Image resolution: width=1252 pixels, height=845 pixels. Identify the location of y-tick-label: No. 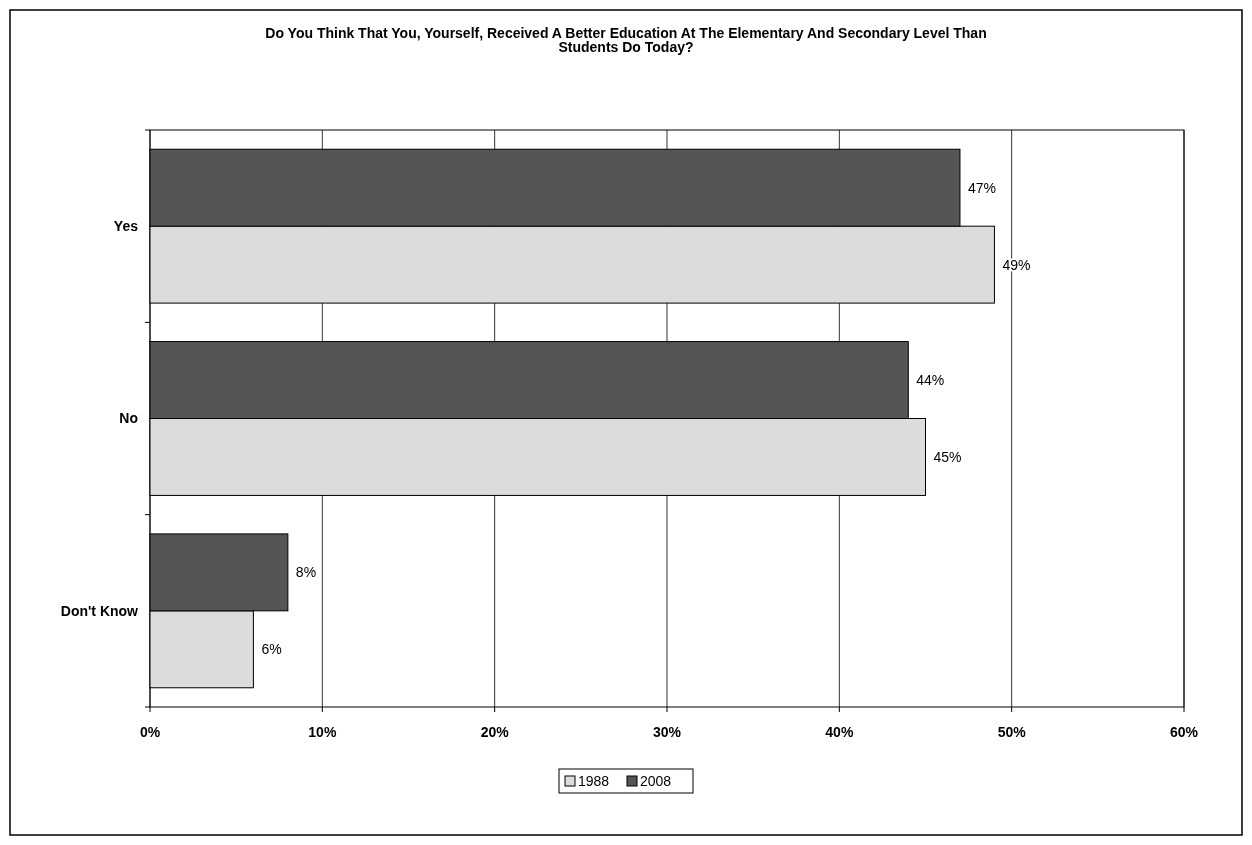
(128, 418).